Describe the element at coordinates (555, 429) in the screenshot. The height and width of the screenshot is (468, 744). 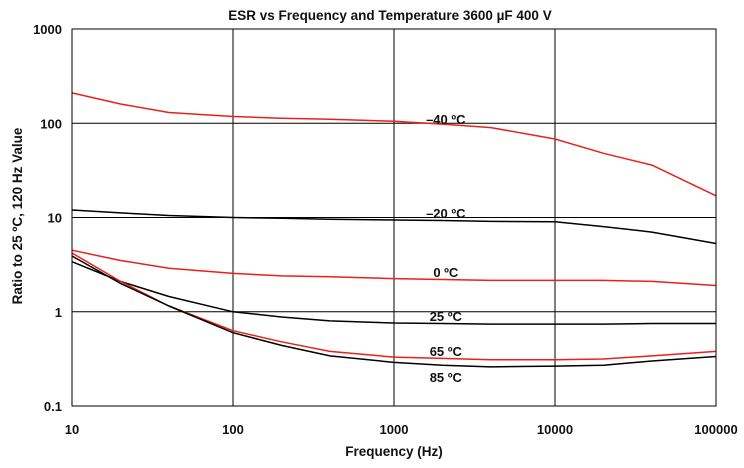
I see `x-tick-label: 10000` at that location.